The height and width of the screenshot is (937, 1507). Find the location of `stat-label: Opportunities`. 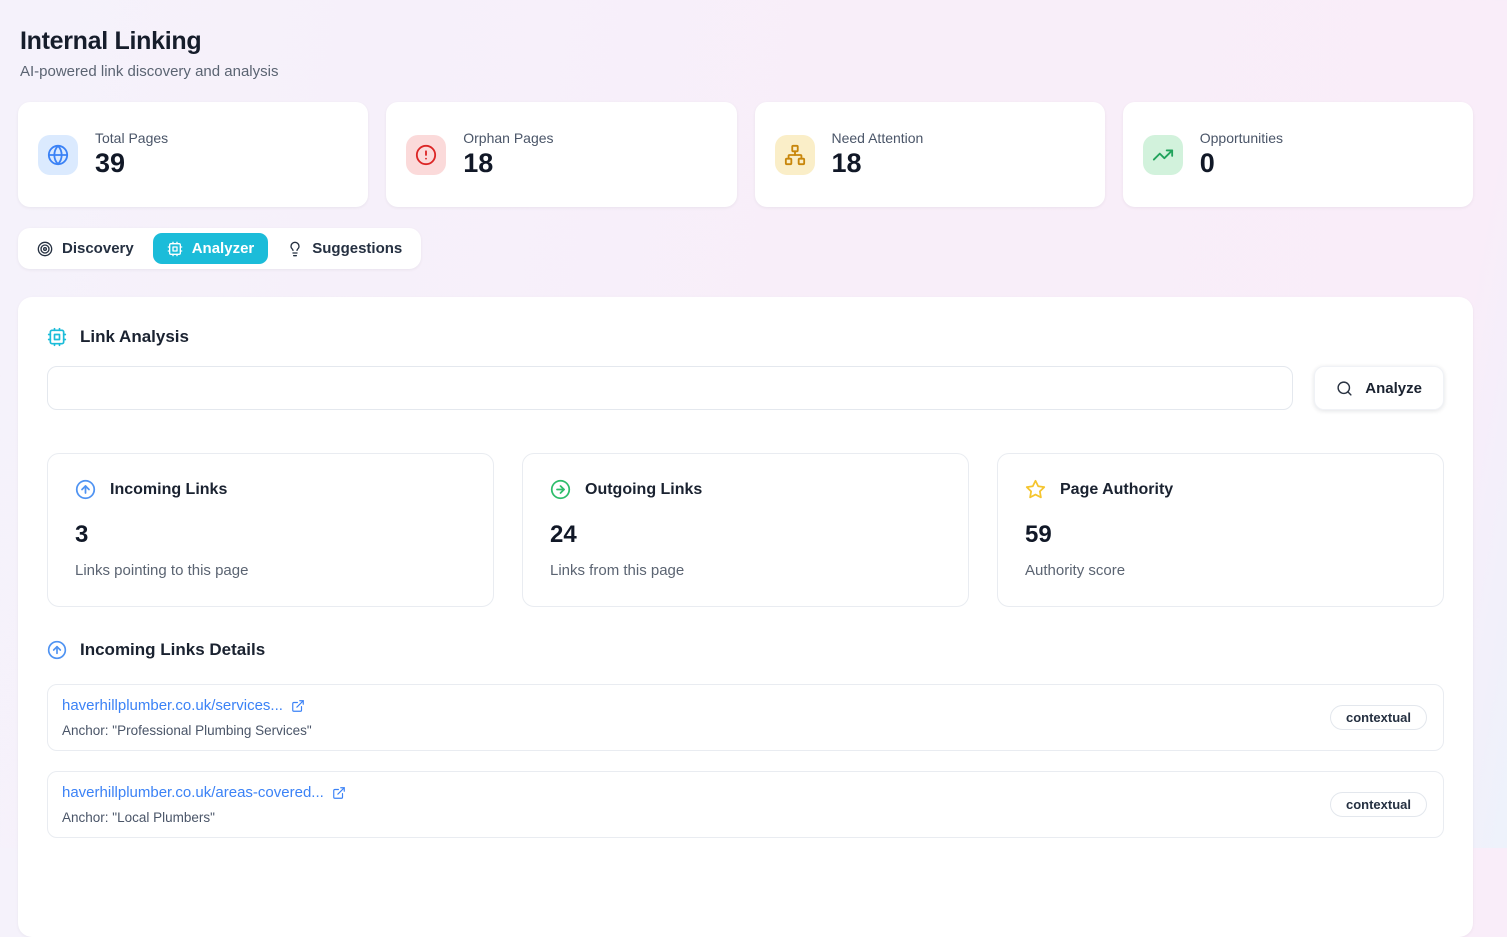

stat-label: Opportunities is located at coordinates (1241, 138).